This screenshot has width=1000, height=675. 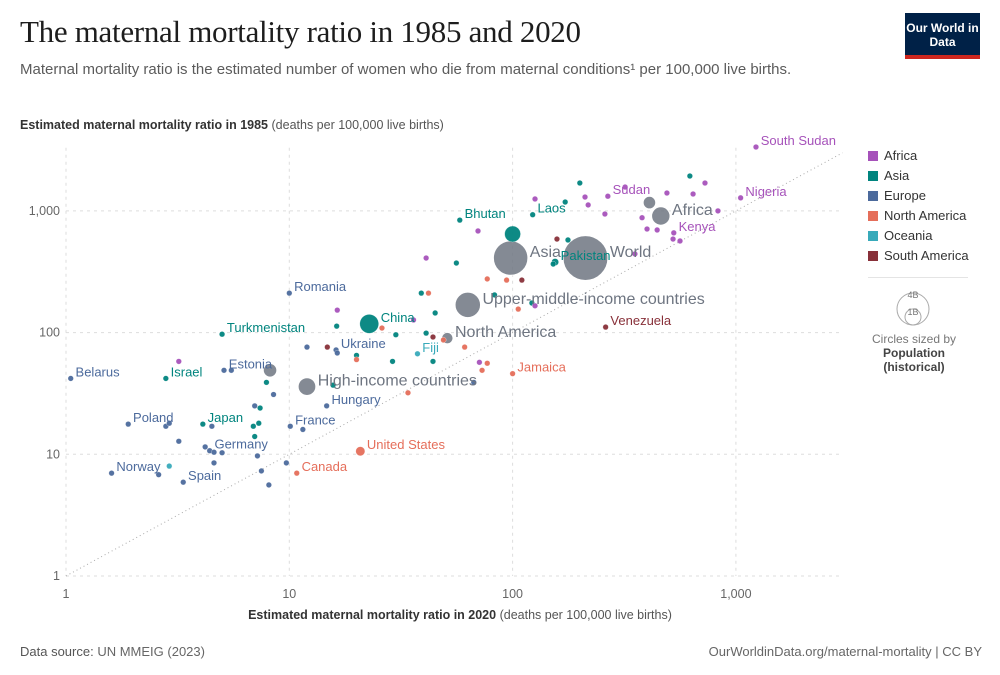 What do you see at coordinates (165, 378) in the screenshot?
I see `point-israel` at bounding box center [165, 378].